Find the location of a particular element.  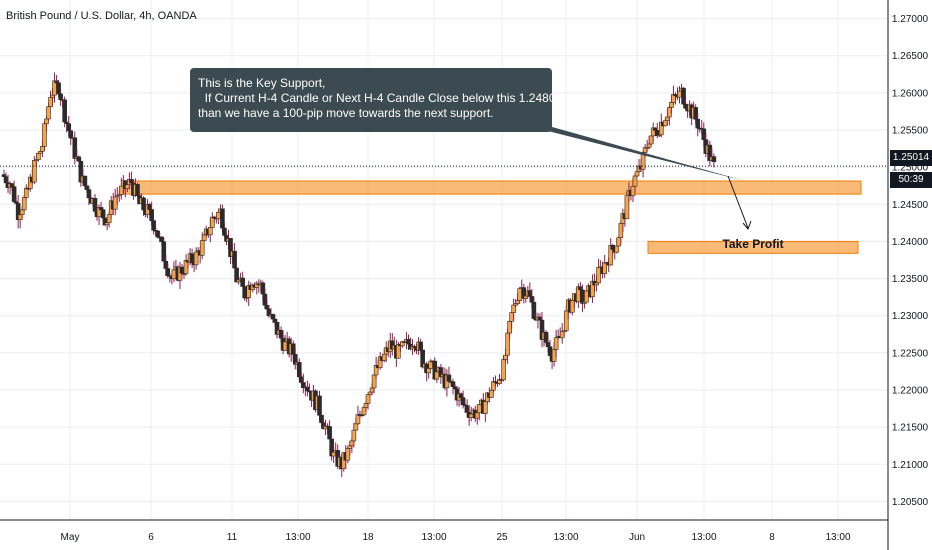

y-tick-label: 1.22500 is located at coordinates (910, 353).